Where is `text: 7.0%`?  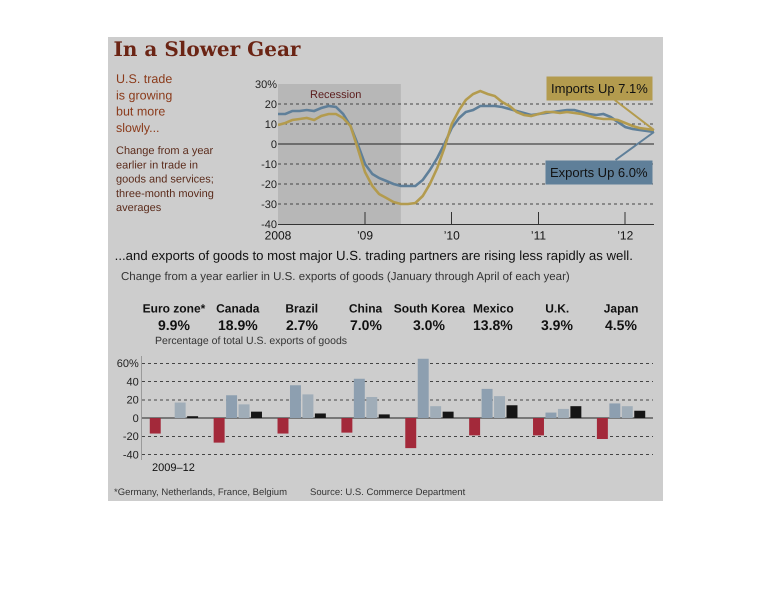
text: 7.0% is located at coordinates (366, 325).